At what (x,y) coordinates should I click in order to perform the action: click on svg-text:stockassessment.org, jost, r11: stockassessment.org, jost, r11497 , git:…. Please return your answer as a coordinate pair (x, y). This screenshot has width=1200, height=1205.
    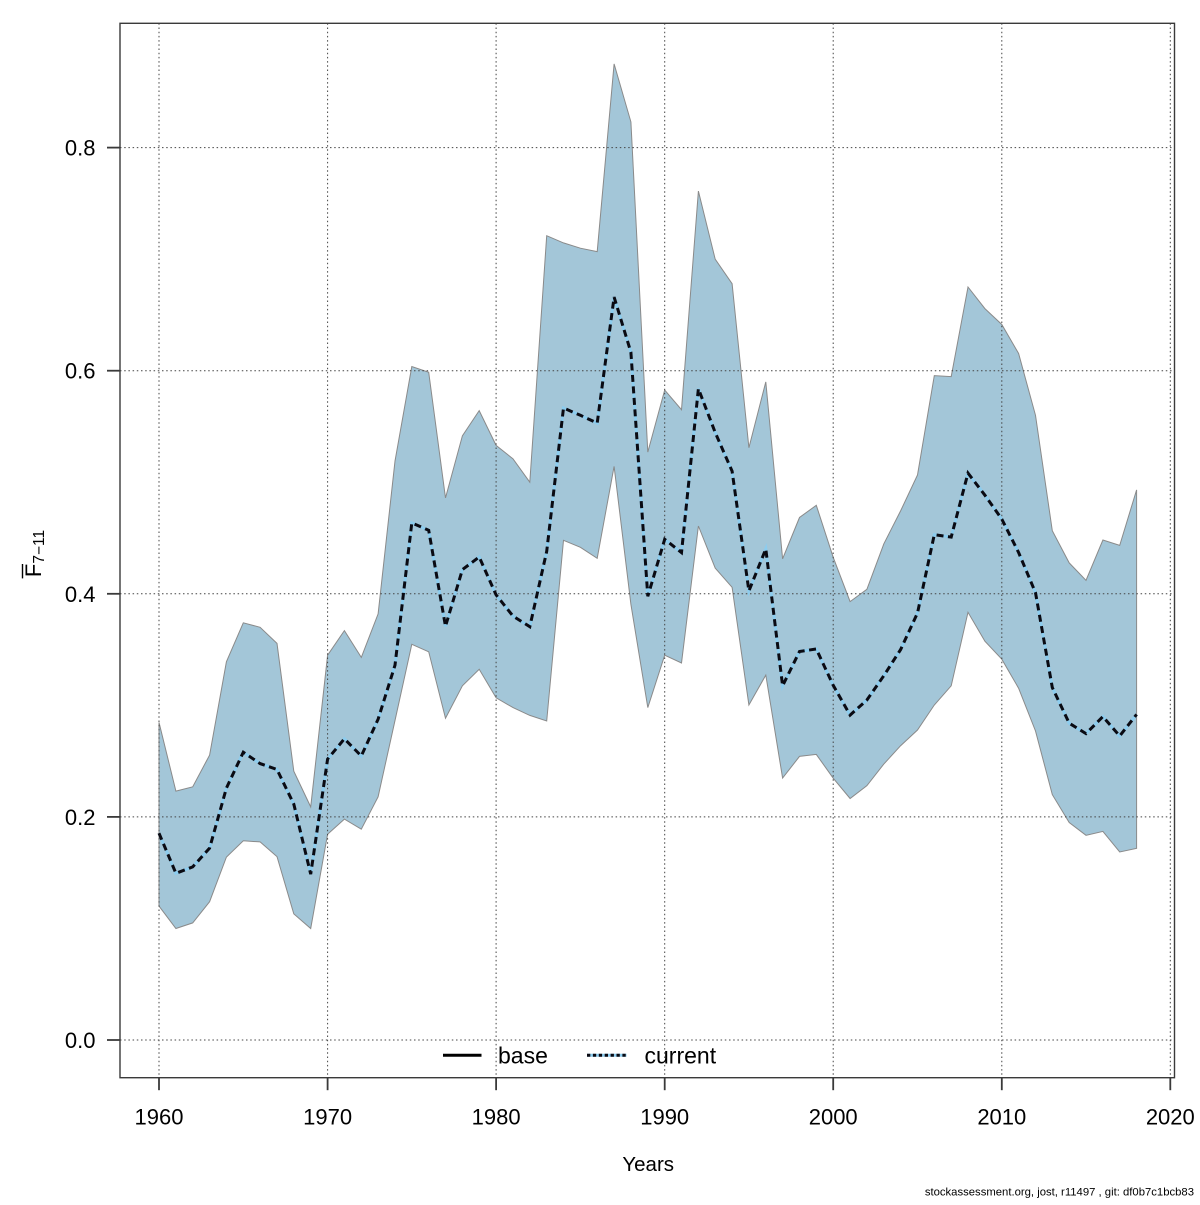
    Looking at the image, I should click on (1059, 1193).